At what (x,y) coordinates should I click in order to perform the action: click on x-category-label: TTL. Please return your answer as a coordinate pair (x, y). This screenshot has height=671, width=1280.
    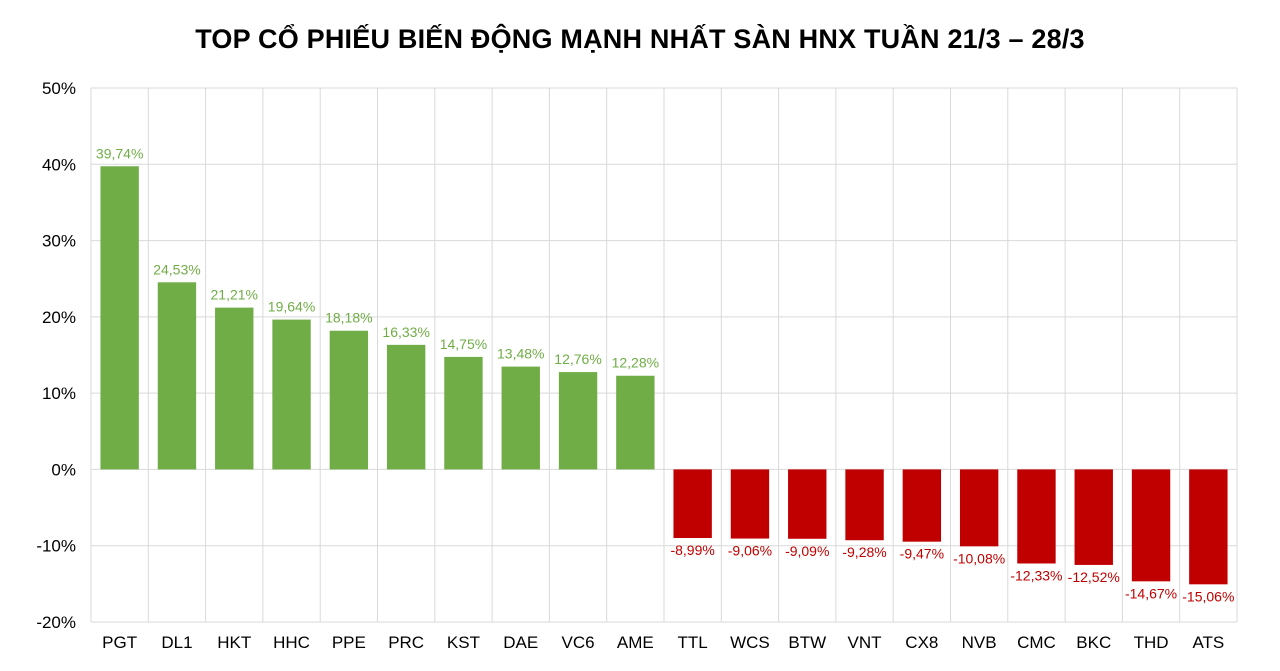
    Looking at the image, I should click on (693, 642).